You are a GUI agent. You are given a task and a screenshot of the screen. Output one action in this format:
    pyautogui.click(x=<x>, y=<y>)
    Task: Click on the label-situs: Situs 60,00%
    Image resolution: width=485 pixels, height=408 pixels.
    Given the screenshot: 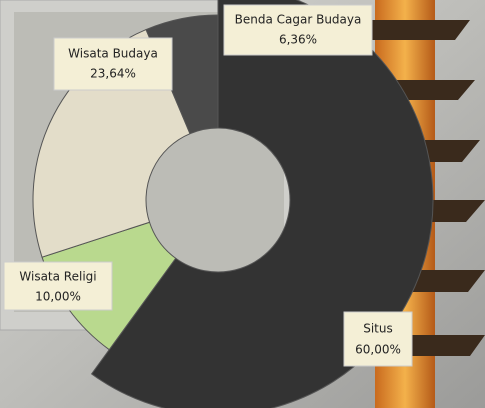 What is the action you would take?
    pyautogui.click(x=378, y=339)
    